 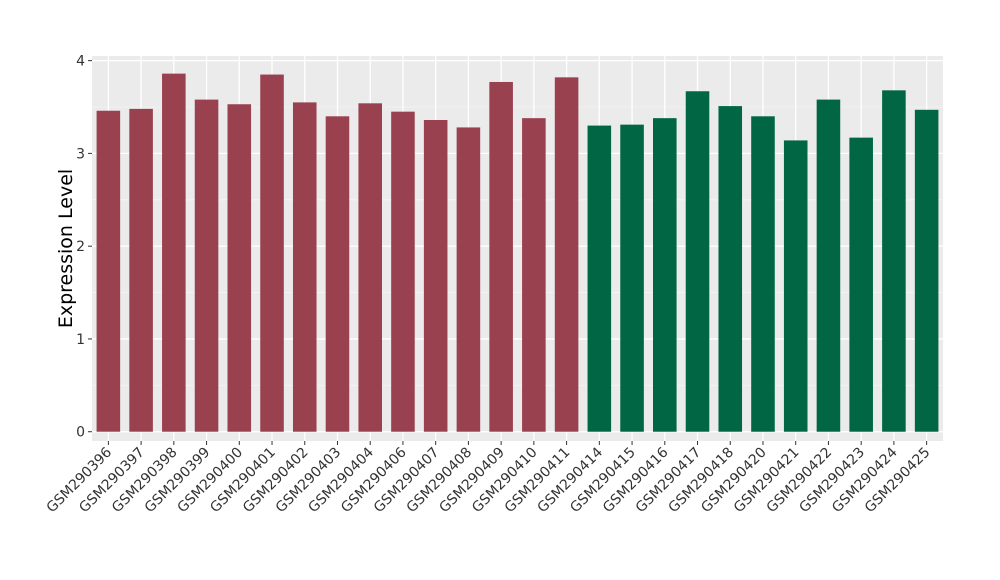 What do you see at coordinates (80, 154) in the screenshot?
I see `y-tick-label: 3` at bounding box center [80, 154].